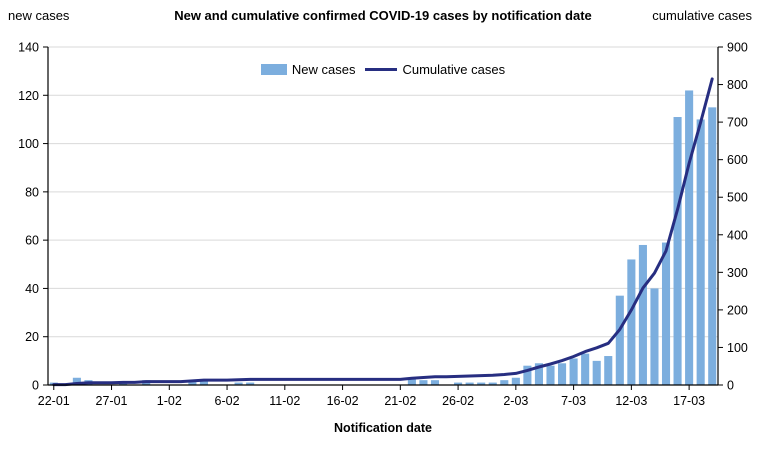 The height and width of the screenshot is (452, 760). Describe the element at coordinates (112, 401) in the screenshot. I see `x-tick-label: 27-01` at that location.